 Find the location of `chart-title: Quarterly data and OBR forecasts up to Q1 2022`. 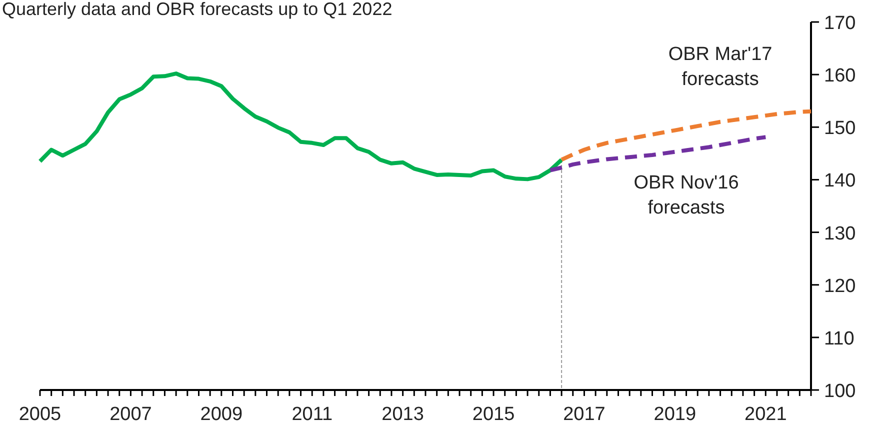

chart-title: Quarterly data and OBR forecasts up to Q1 2022 is located at coordinates (197, 9).